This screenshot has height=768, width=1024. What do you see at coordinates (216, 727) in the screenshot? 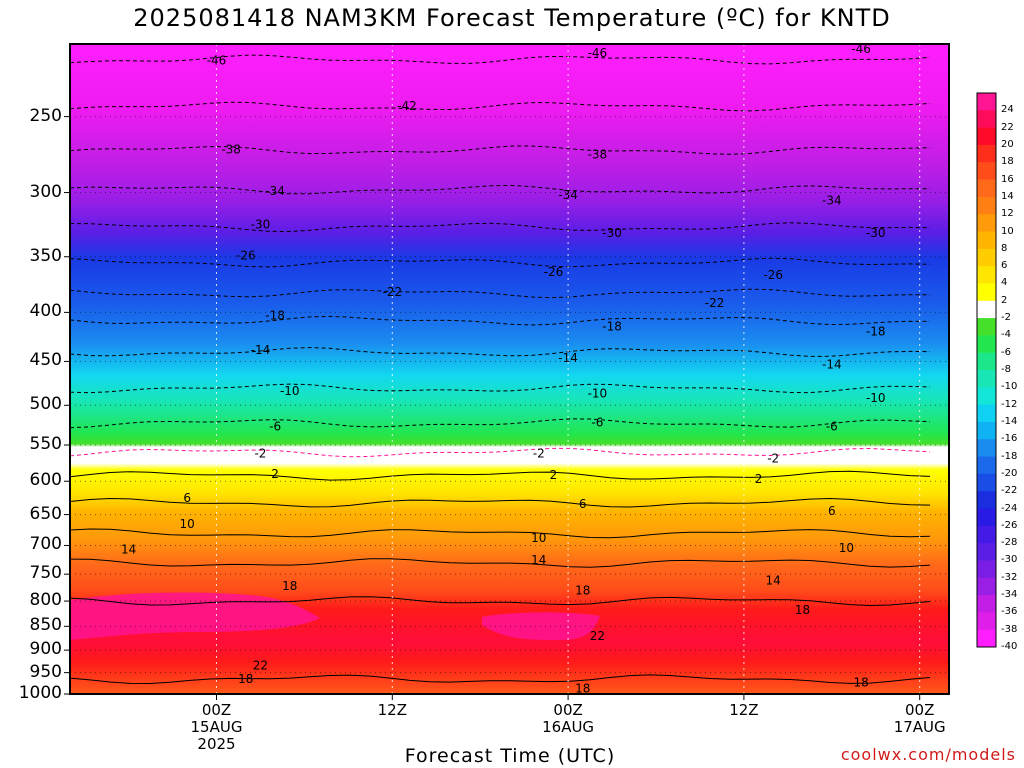
I see `x-tick-label: 00Z 15AUG 2025` at bounding box center [216, 727].